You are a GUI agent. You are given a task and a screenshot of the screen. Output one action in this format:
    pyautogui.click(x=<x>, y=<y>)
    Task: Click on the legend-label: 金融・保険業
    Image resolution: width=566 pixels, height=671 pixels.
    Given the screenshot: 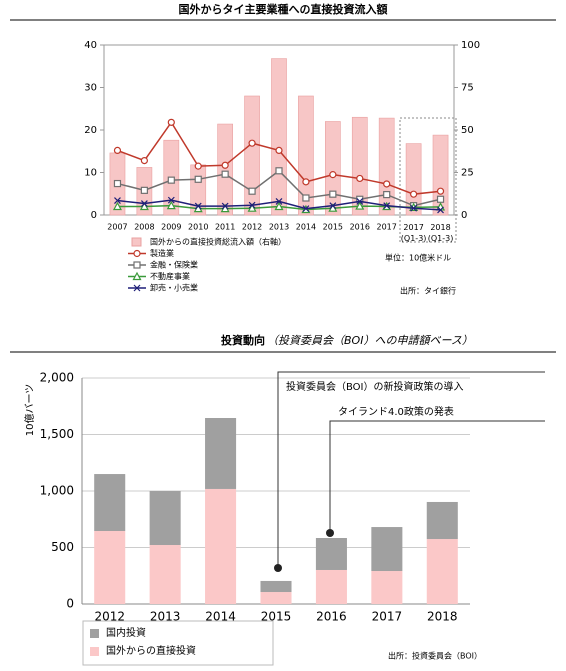 What is the action you would take?
    pyautogui.click(x=174, y=265)
    